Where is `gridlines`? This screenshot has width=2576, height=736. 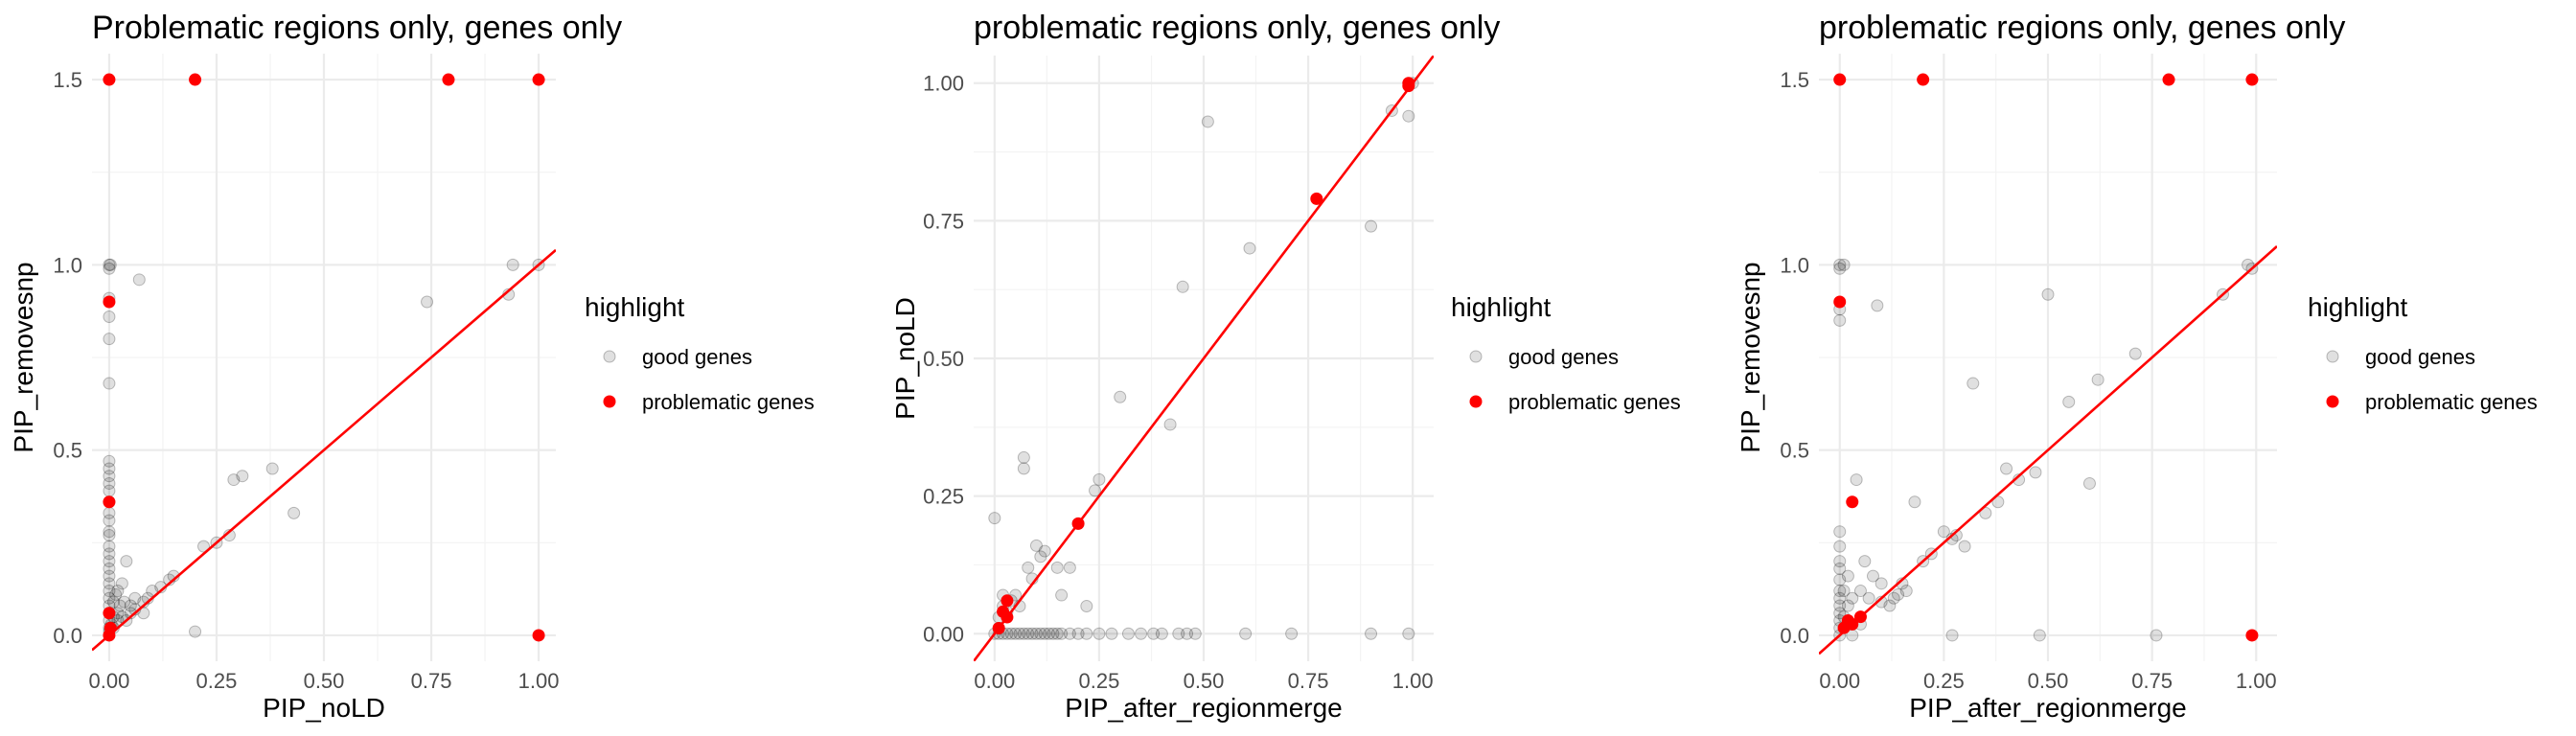 gridlines is located at coordinates (324, 357).